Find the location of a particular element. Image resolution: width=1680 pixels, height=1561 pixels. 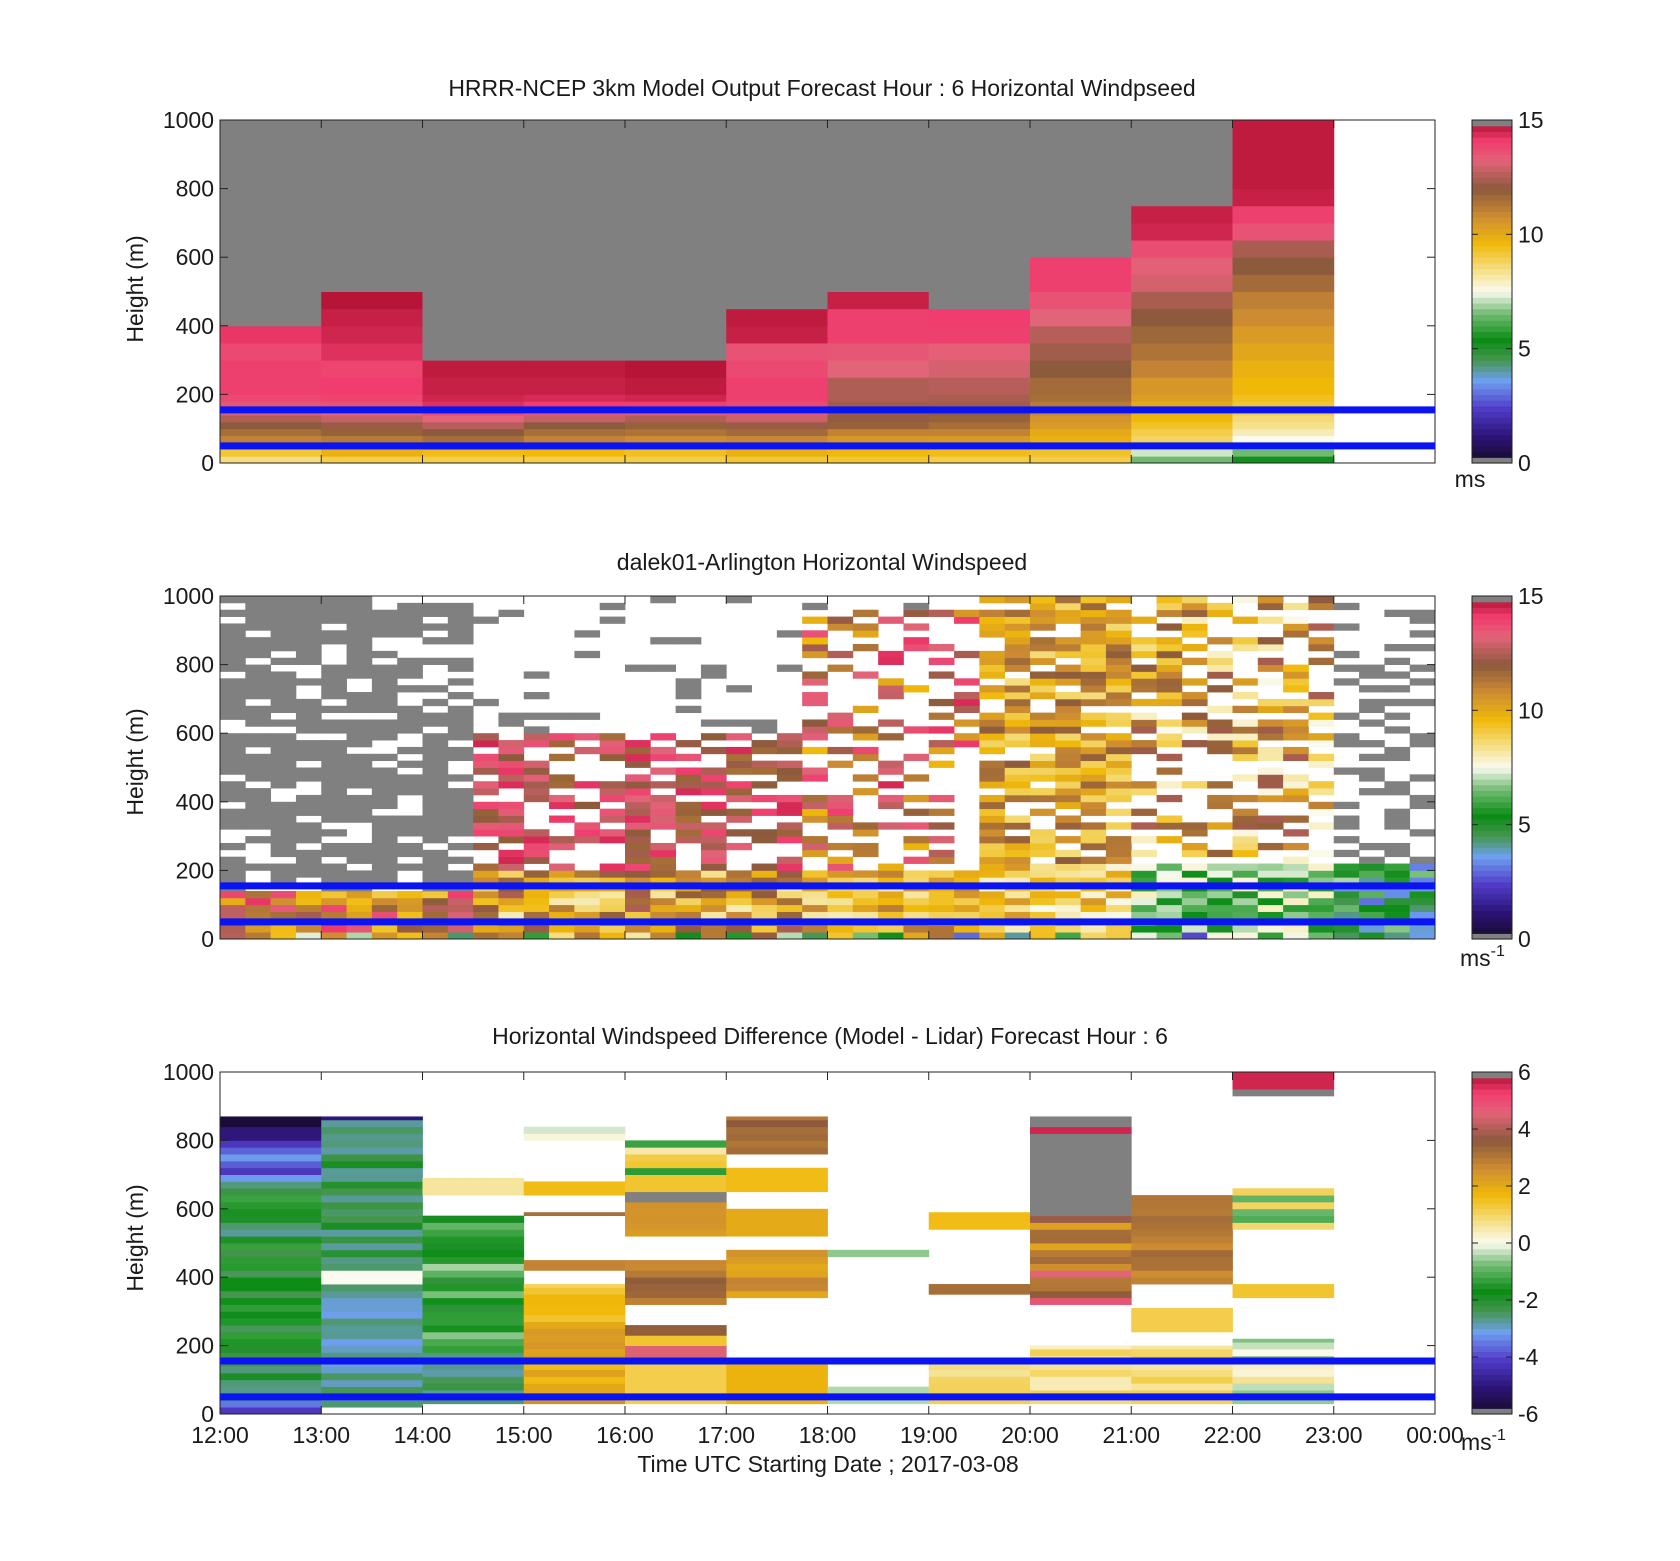

y-tick-label: 200 is located at coordinates (195, 394).